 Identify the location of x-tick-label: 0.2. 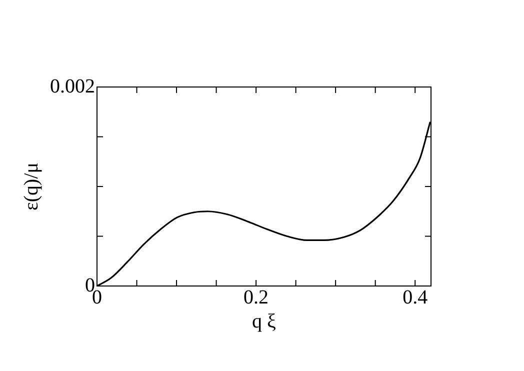
(256, 297).